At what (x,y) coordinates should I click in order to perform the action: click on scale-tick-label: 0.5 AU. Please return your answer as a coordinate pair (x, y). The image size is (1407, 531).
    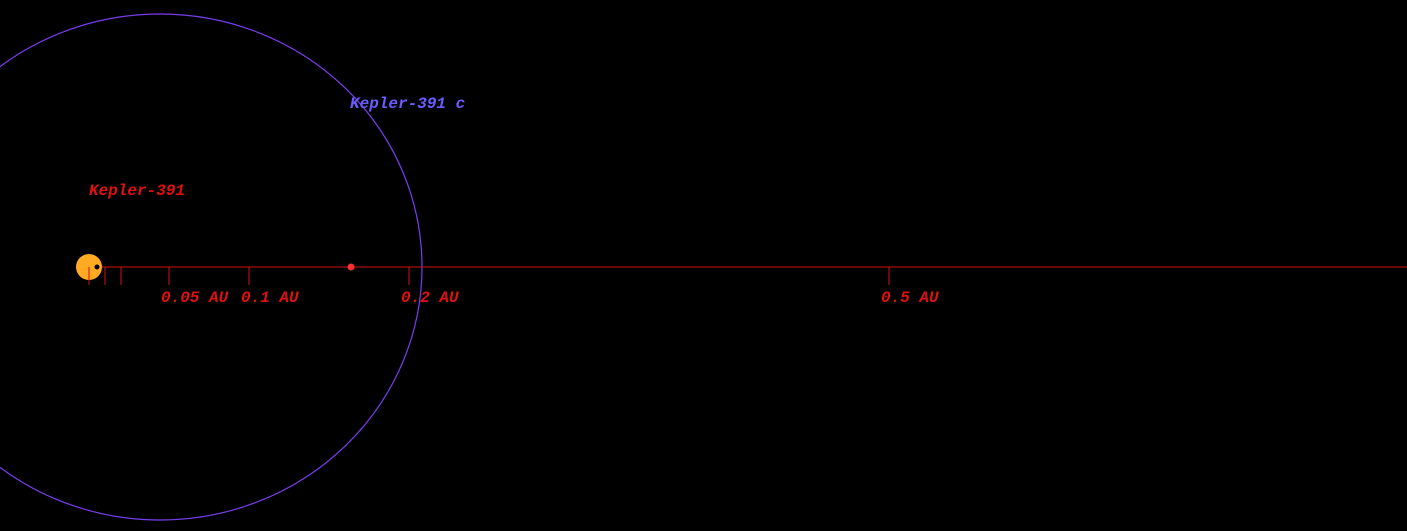
    Looking at the image, I should click on (910, 298).